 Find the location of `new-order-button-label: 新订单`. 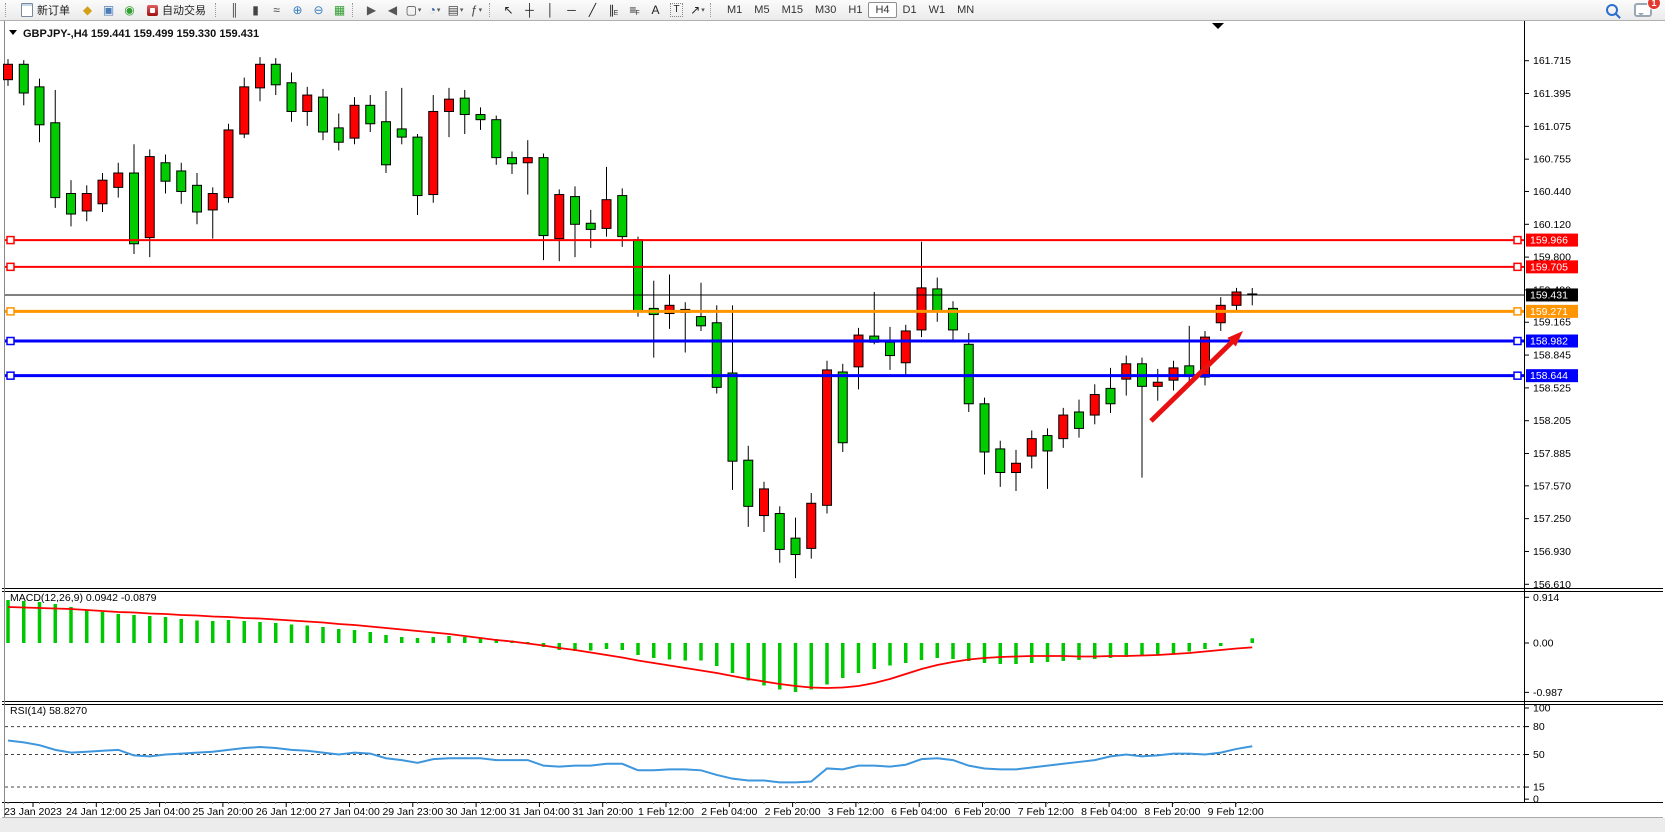

new-order-button-label: 新订单 is located at coordinates (53, 11).